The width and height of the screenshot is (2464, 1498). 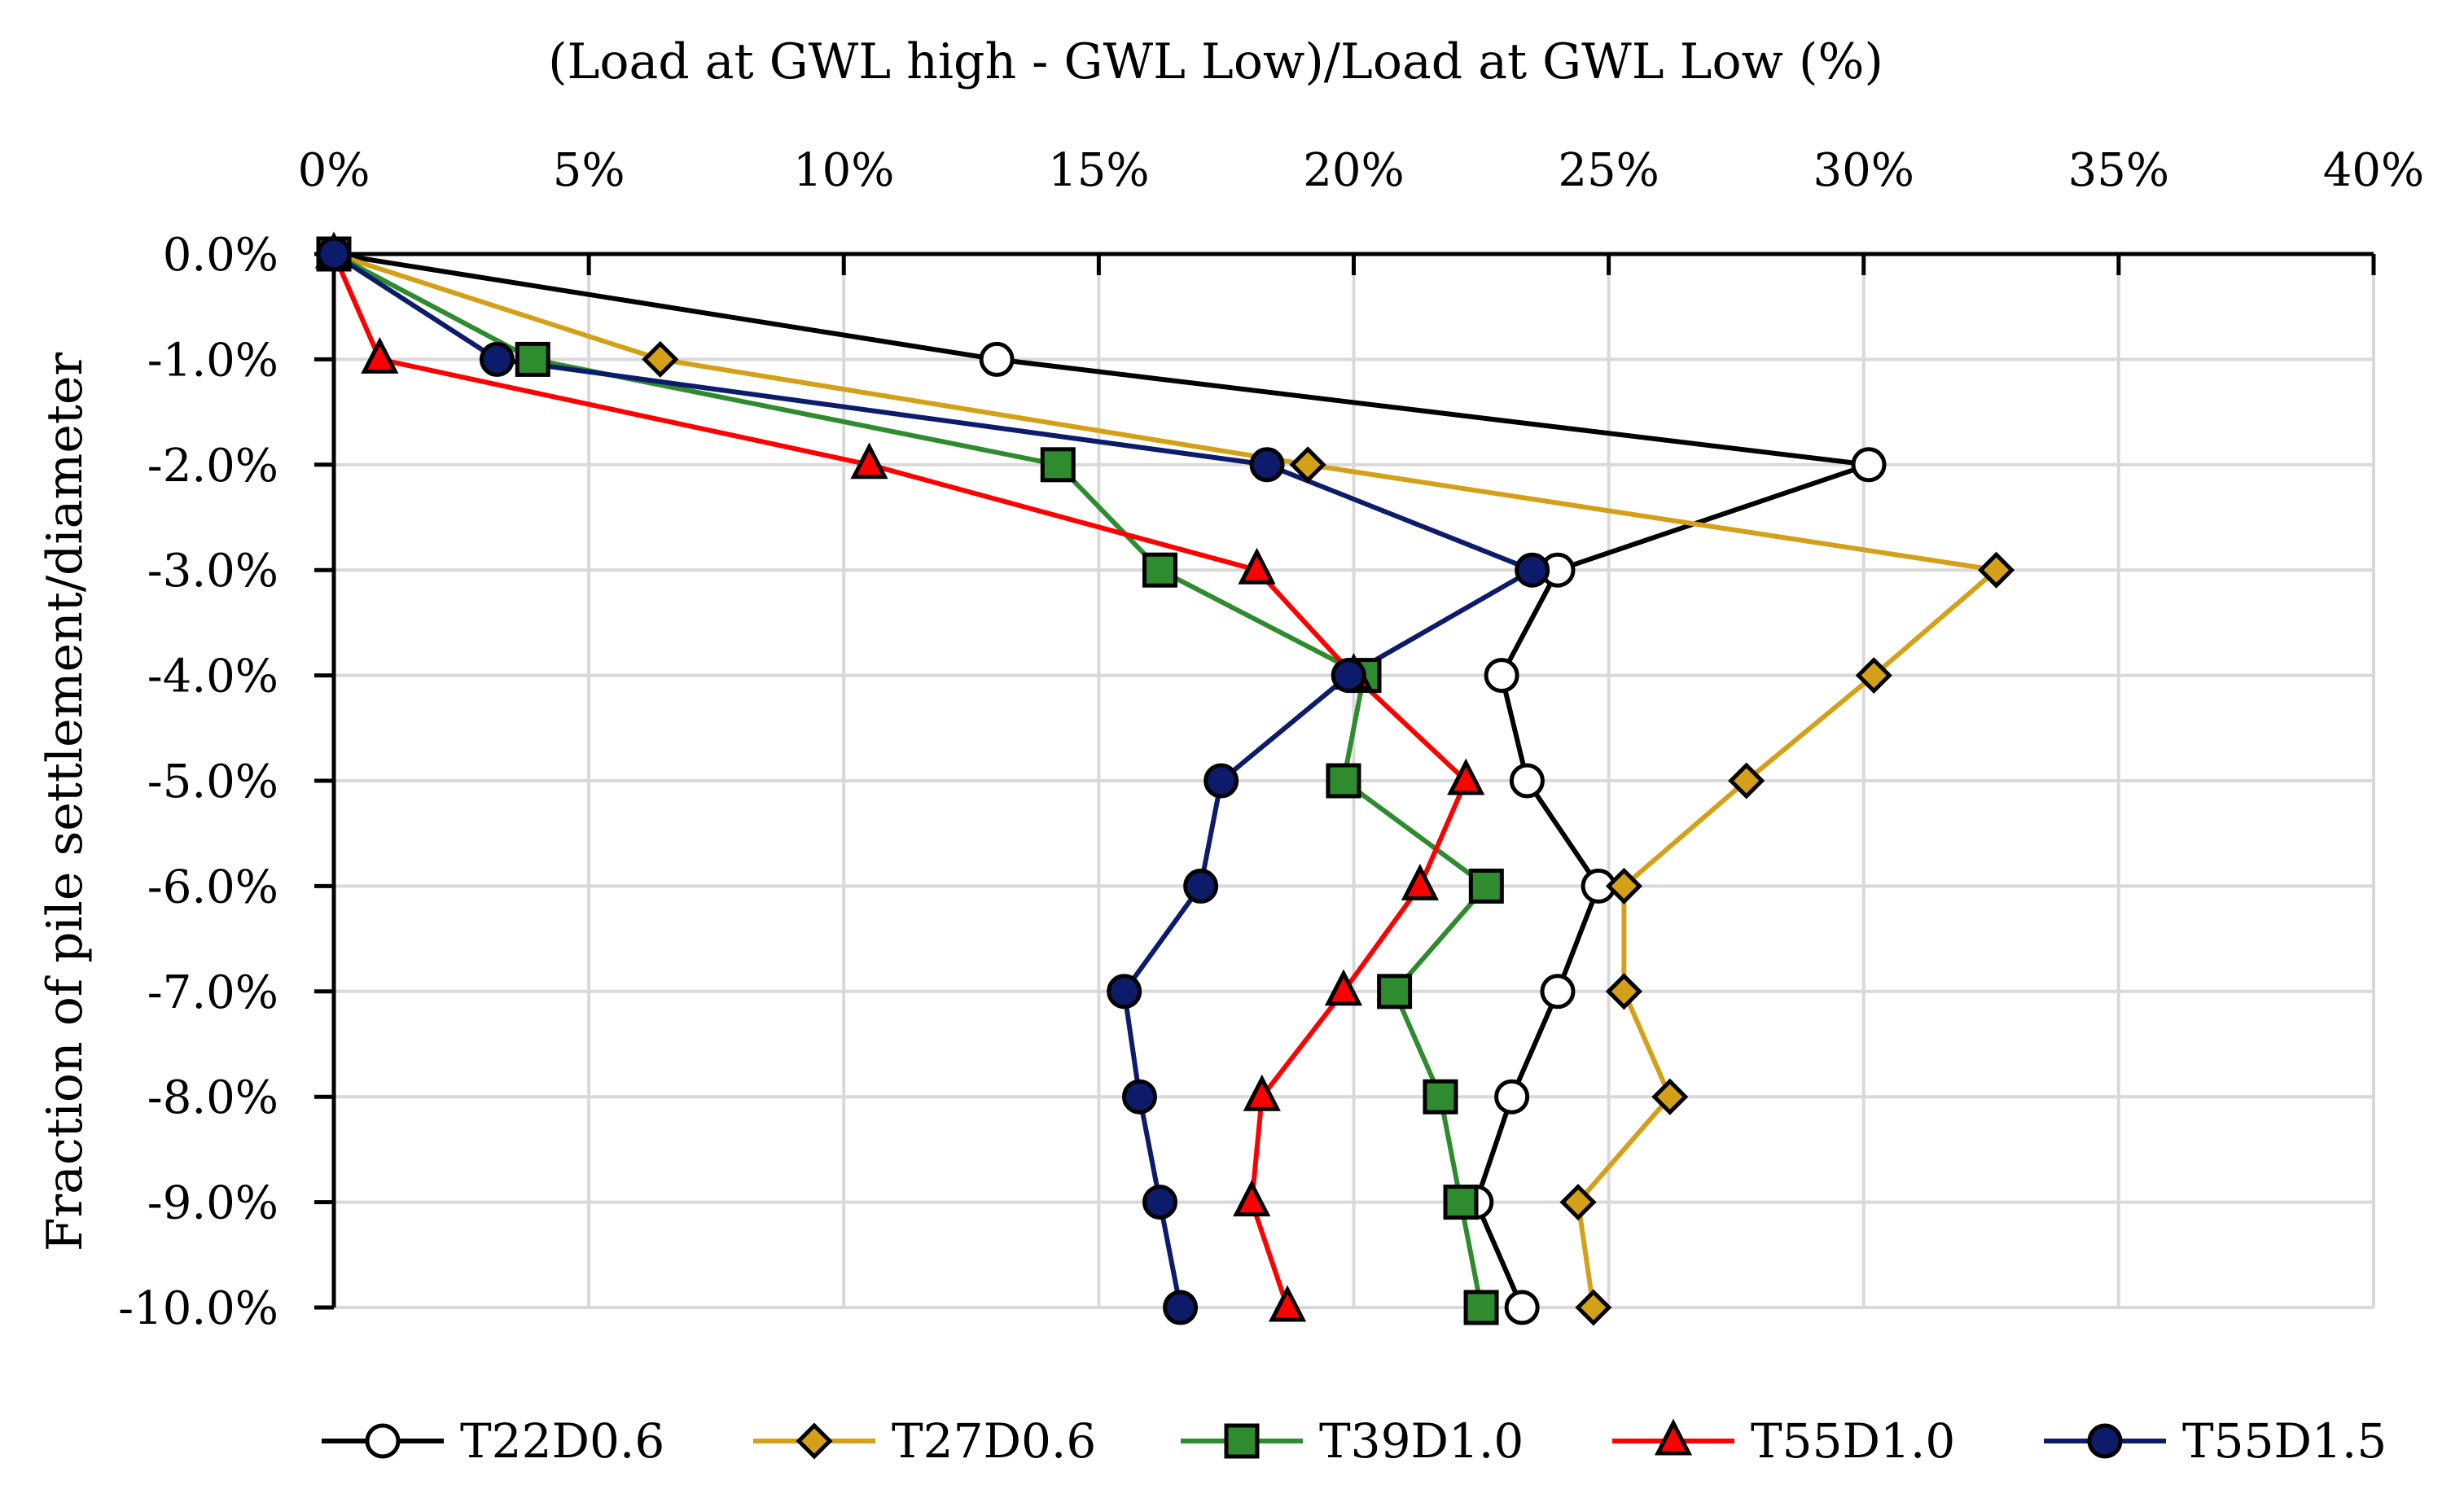 What do you see at coordinates (212, 782) in the screenshot?
I see `y-tick-label: -5.0%` at bounding box center [212, 782].